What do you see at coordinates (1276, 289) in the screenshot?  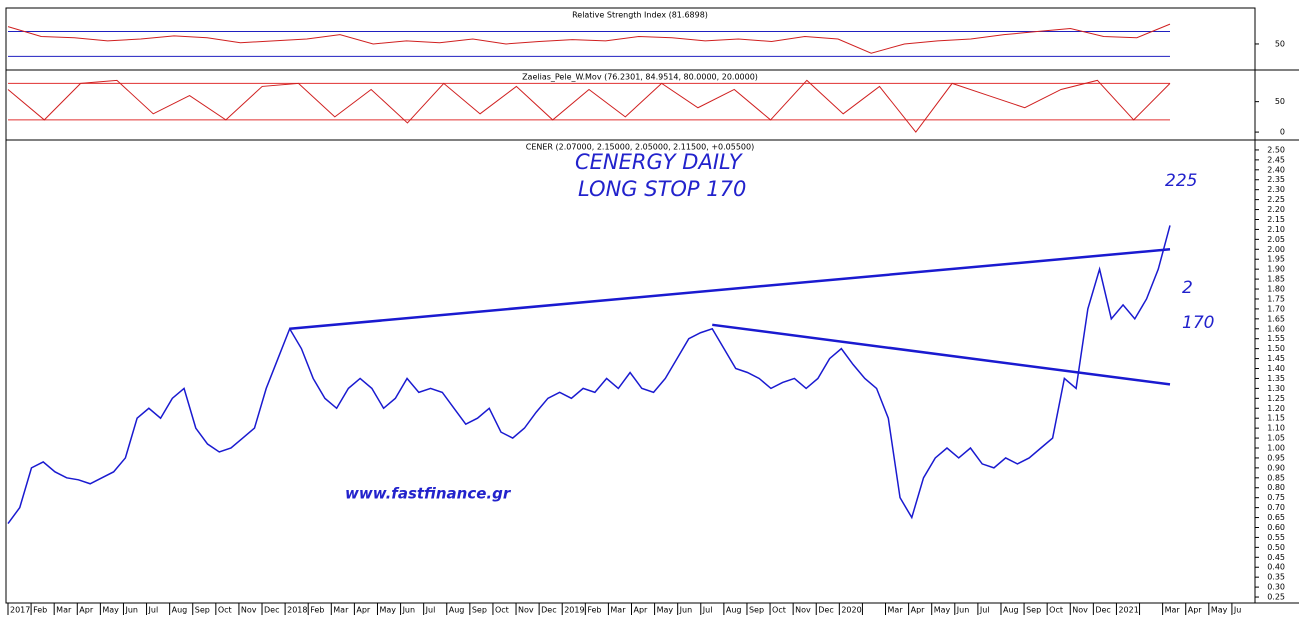 I see `y-tick-label: 1.80` at bounding box center [1276, 289].